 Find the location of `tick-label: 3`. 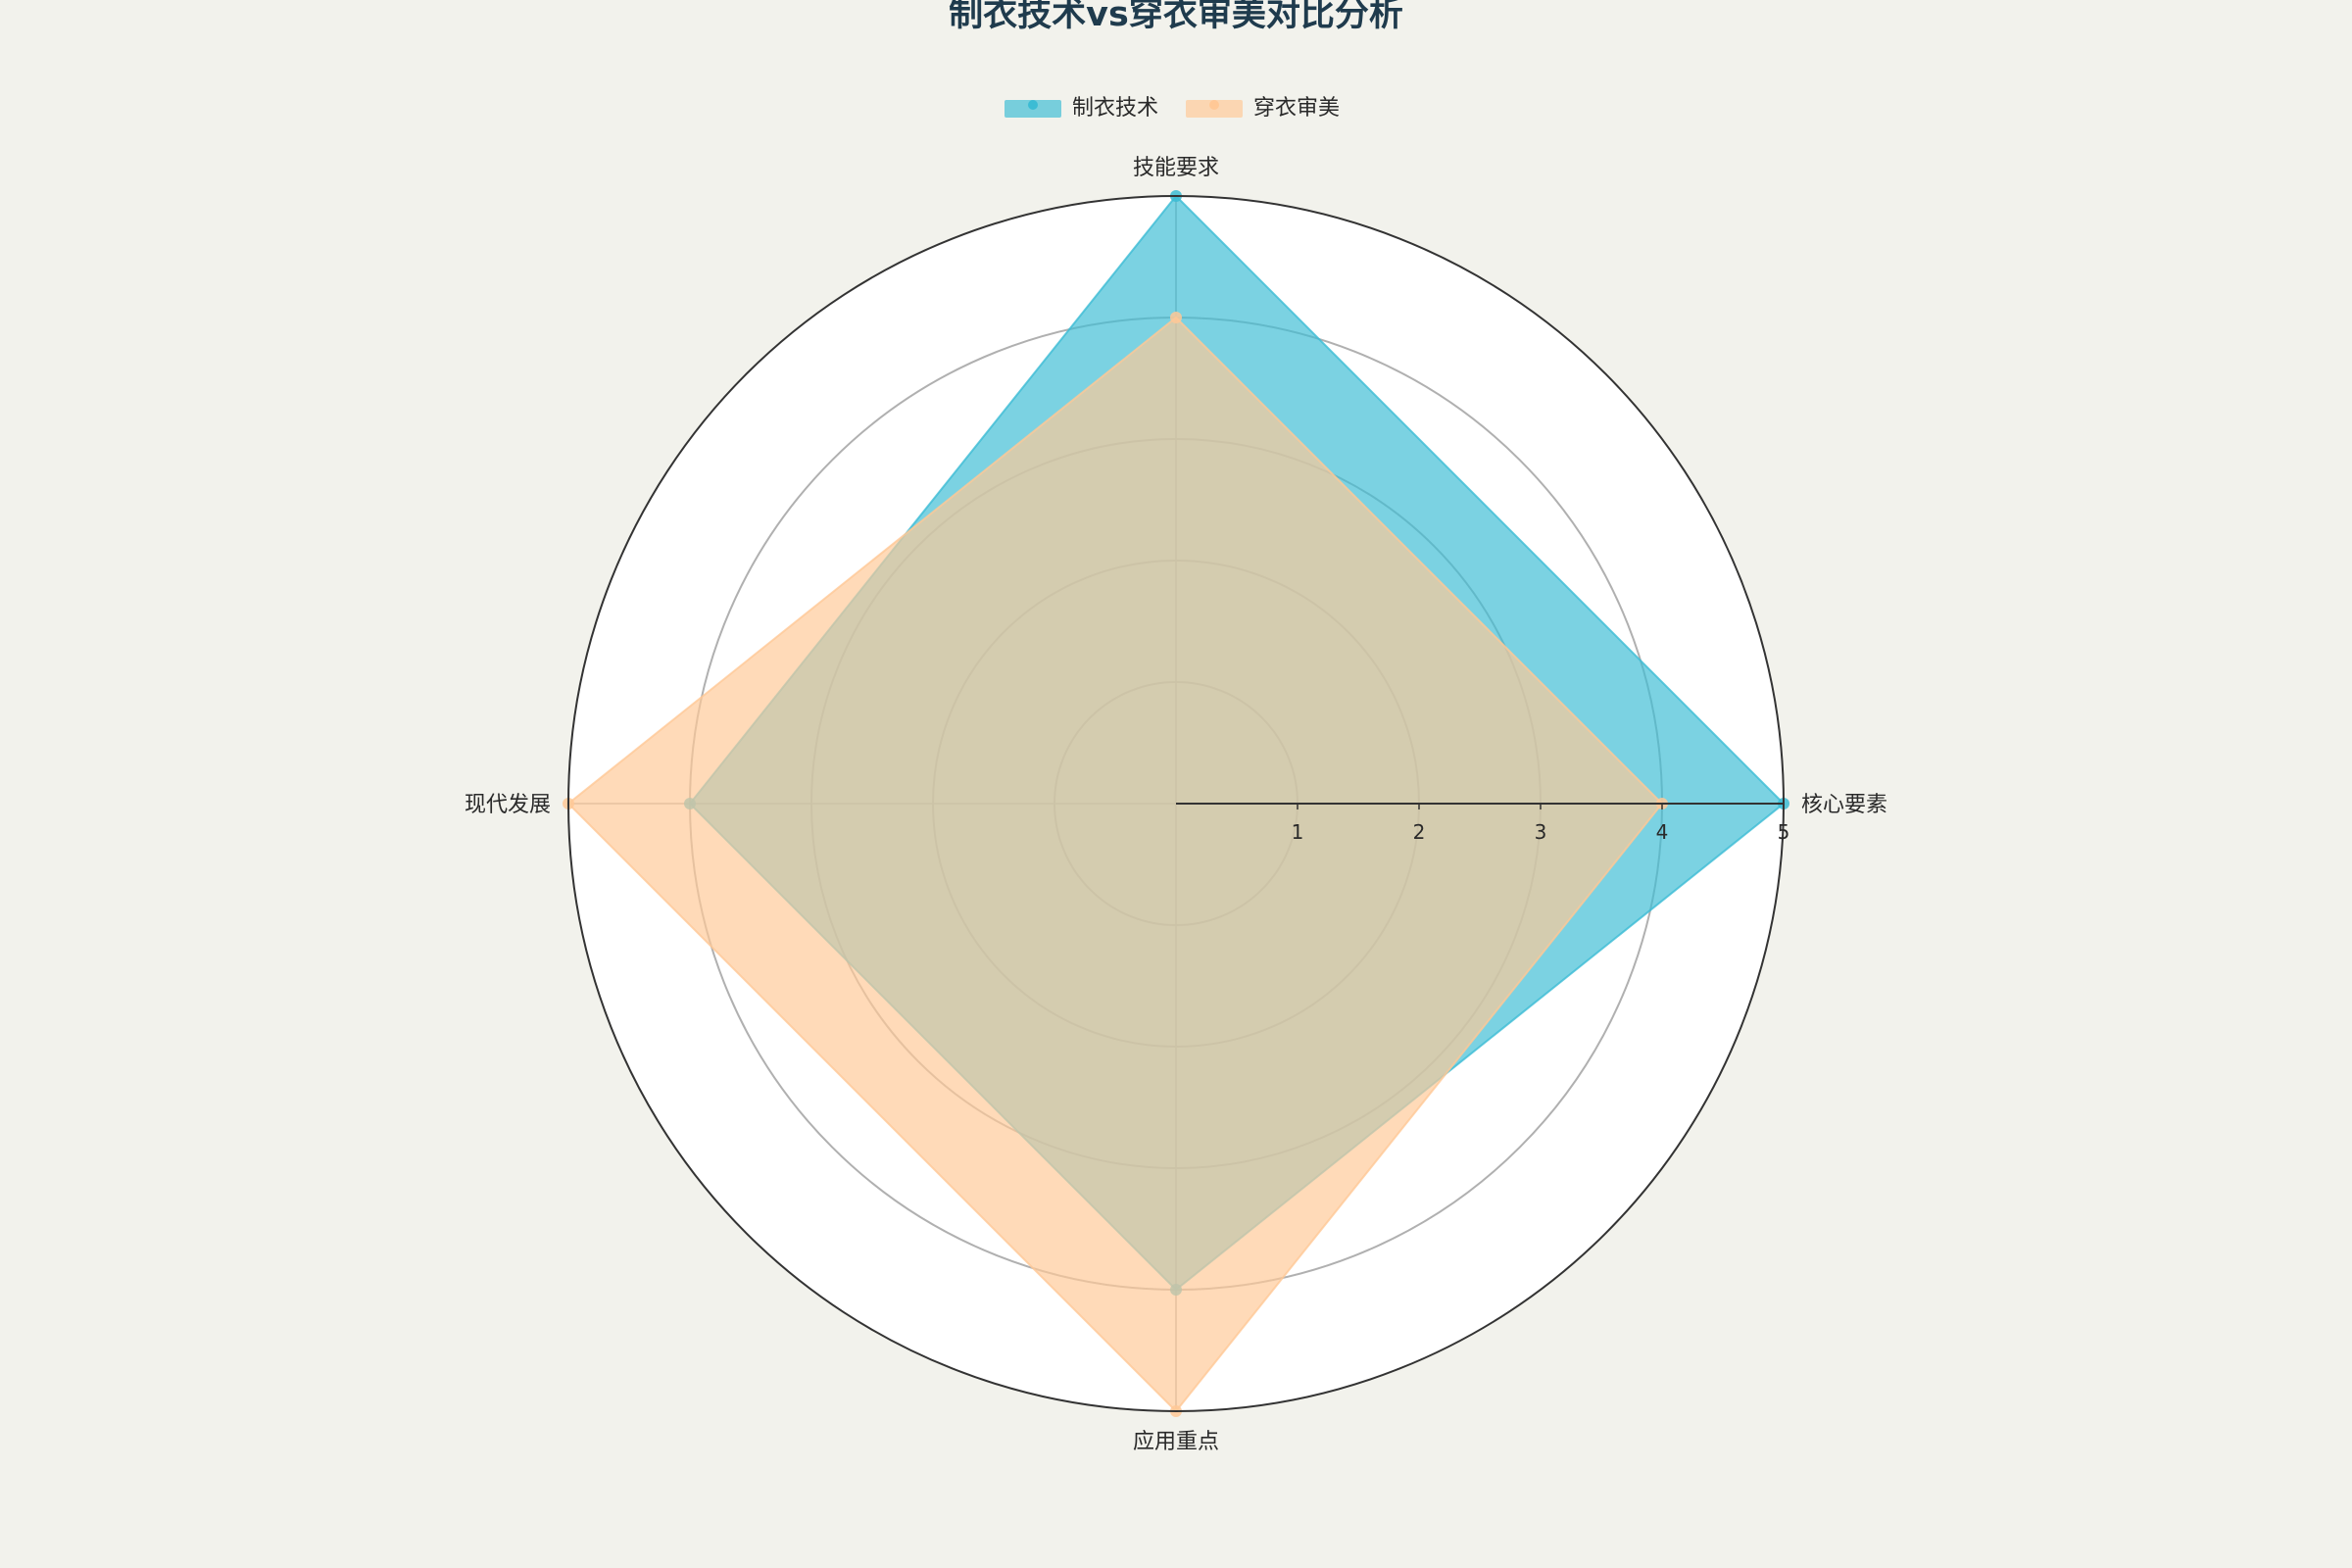

tick-label: 3 is located at coordinates (1541, 832).